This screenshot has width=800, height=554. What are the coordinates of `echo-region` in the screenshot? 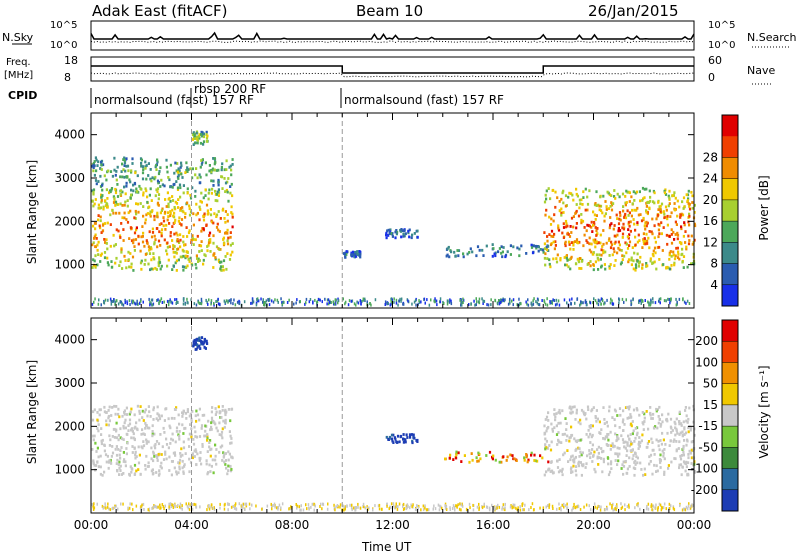 It's located at (497, 457).